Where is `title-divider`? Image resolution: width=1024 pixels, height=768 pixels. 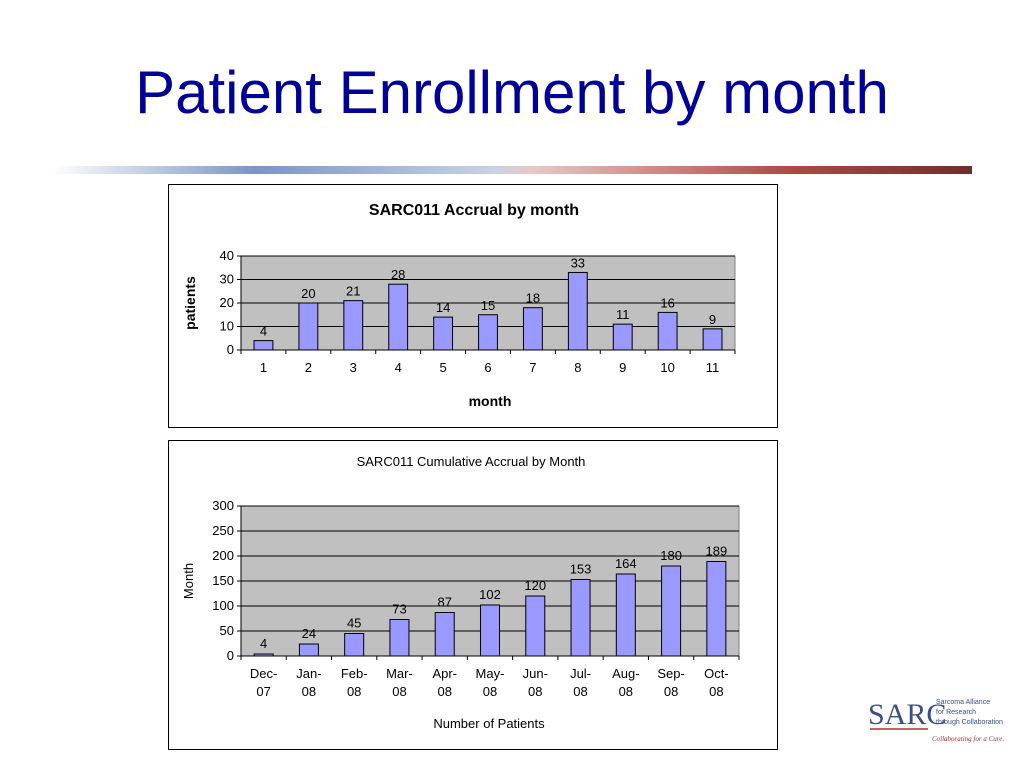 title-divider is located at coordinates (512, 170).